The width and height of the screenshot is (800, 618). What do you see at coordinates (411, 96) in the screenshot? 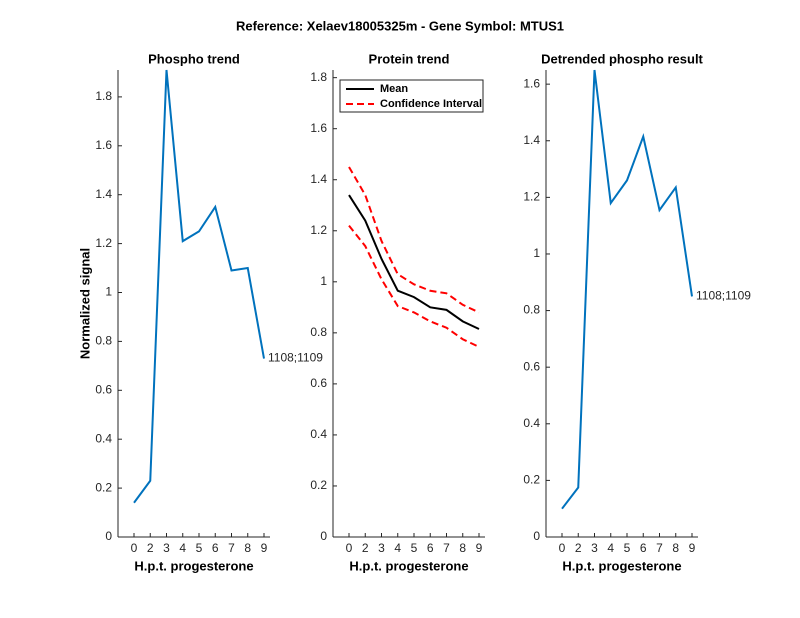
I see `legend-box` at bounding box center [411, 96].